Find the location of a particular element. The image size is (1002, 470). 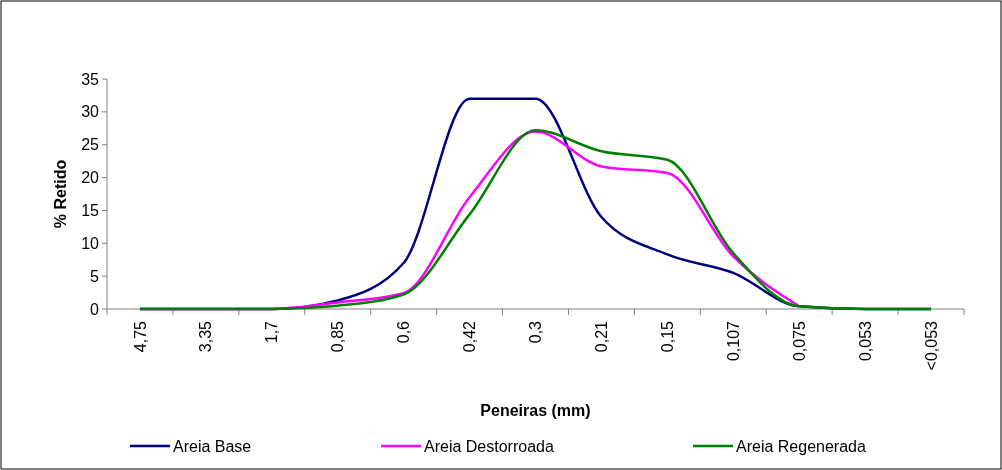

x-tick-label: 0,053 is located at coordinates (865, 341).